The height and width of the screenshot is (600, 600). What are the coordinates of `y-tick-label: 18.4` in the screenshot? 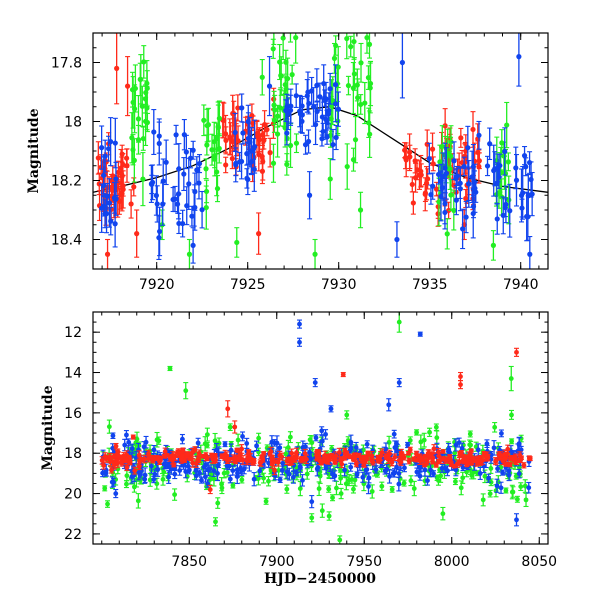 It's located at (66, 241).